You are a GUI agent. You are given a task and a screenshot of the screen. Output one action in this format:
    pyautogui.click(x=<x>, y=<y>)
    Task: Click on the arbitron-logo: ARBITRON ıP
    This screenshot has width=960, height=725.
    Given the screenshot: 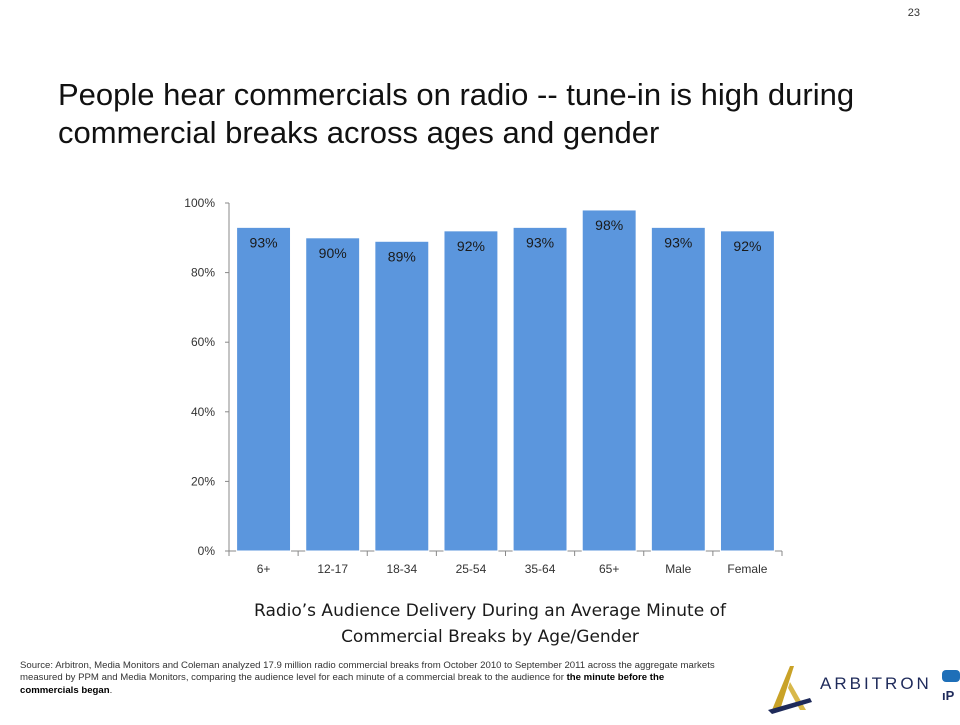 What is the action you would take?
    pyautogui.click(x=860, y=690)
    